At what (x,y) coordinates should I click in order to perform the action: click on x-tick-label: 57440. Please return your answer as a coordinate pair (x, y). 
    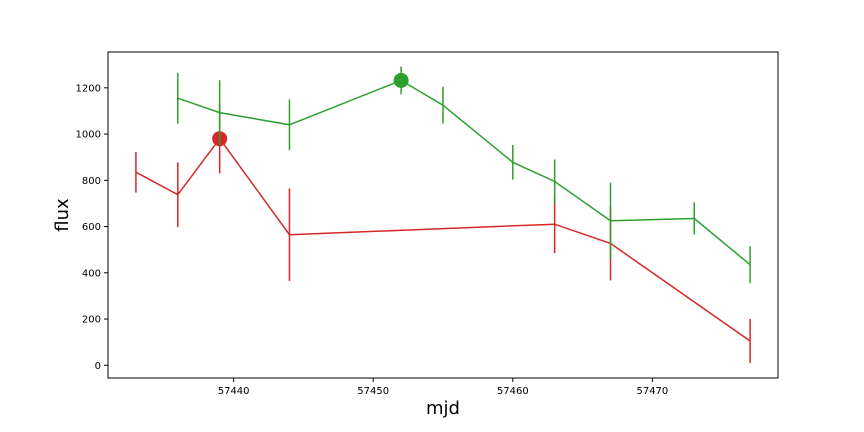
    Looking at the image, I should click on (234, 391).